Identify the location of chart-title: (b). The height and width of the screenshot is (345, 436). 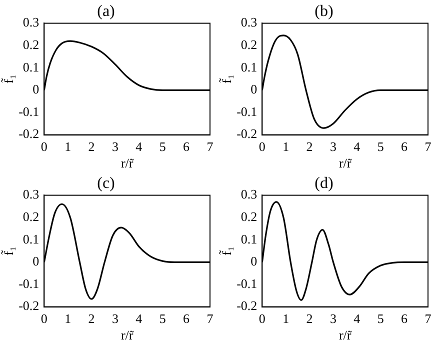
(324, 11).